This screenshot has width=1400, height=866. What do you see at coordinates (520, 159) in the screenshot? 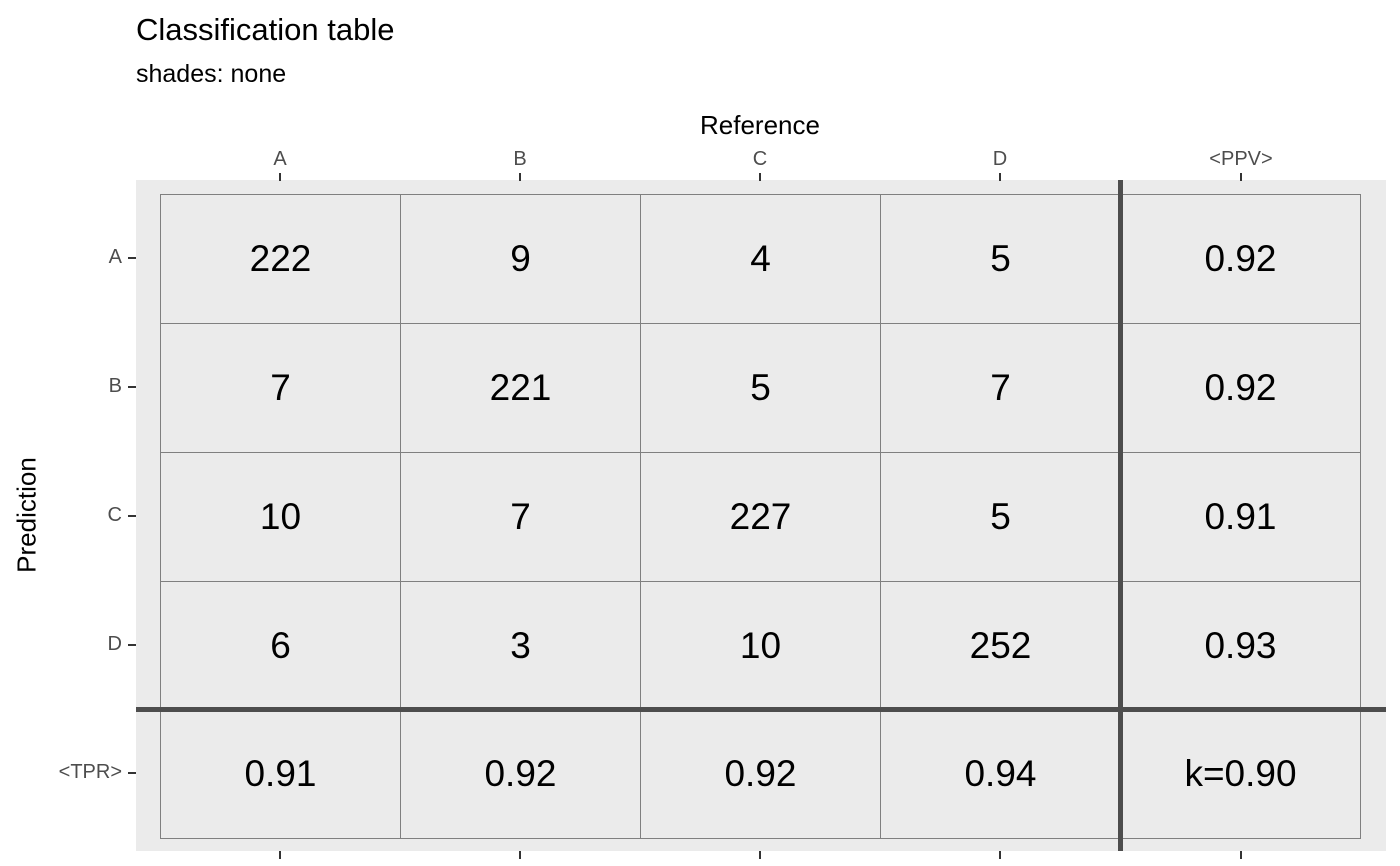
I see `x-tick-label: B` at bounding box center [520, 159].